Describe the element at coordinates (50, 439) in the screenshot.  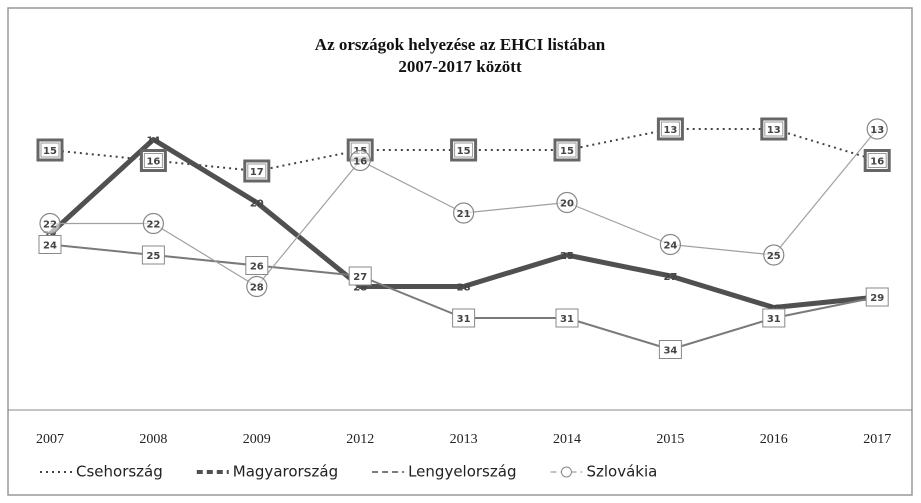
I see `x-tick-label: 2007` at that location.